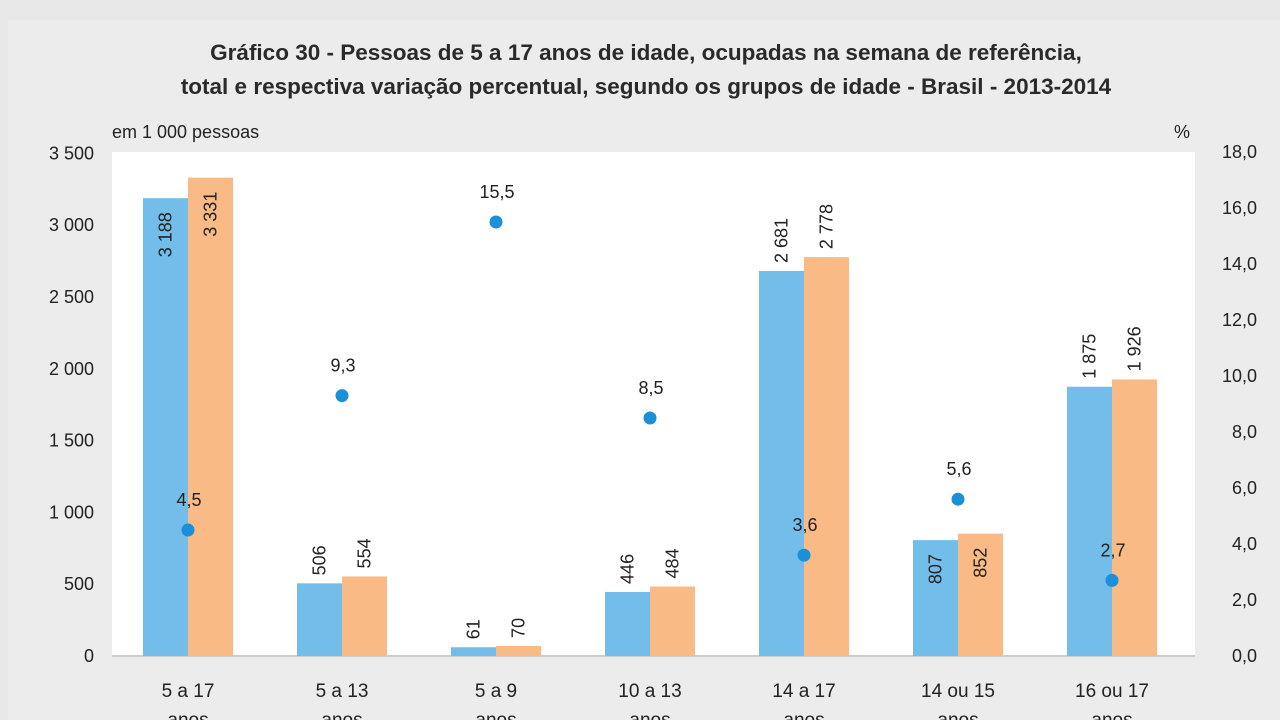  Describe the element at coordinates (71, 512) in the screenshot. I see `left-tick-label: 1 000` at that location.